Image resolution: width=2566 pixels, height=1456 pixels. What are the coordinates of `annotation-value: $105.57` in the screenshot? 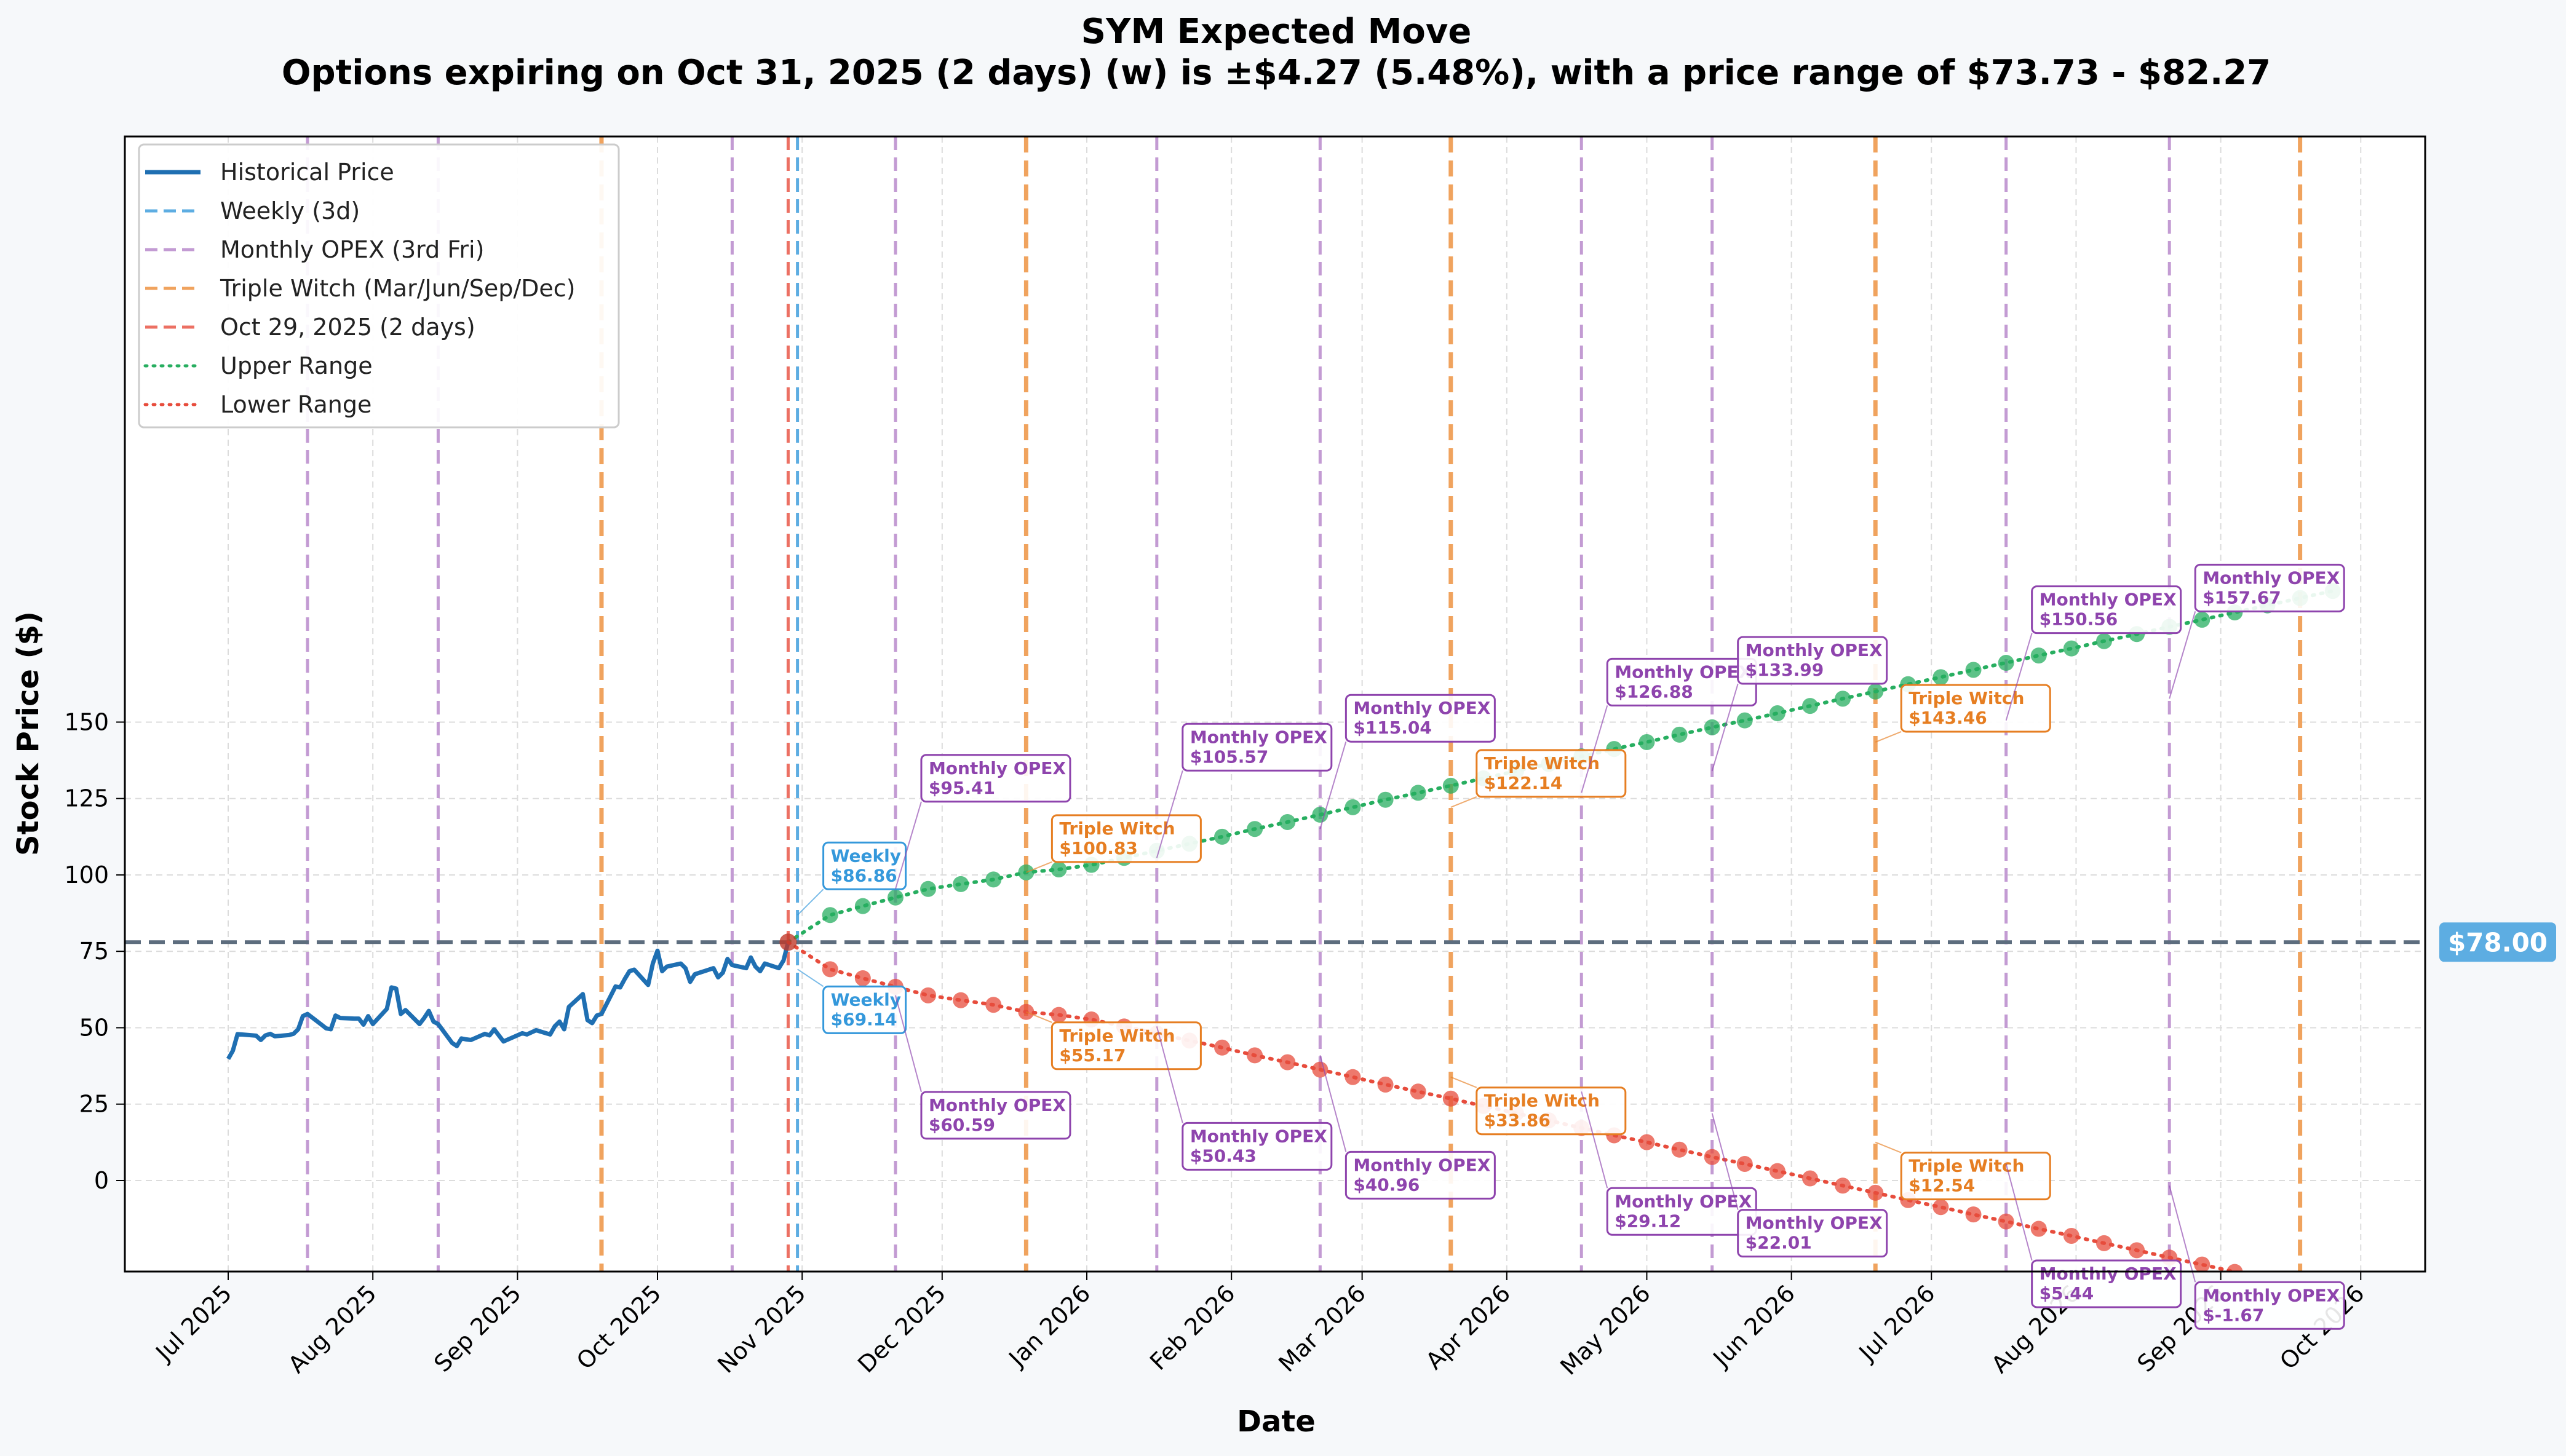 It's located at (1229, 756).